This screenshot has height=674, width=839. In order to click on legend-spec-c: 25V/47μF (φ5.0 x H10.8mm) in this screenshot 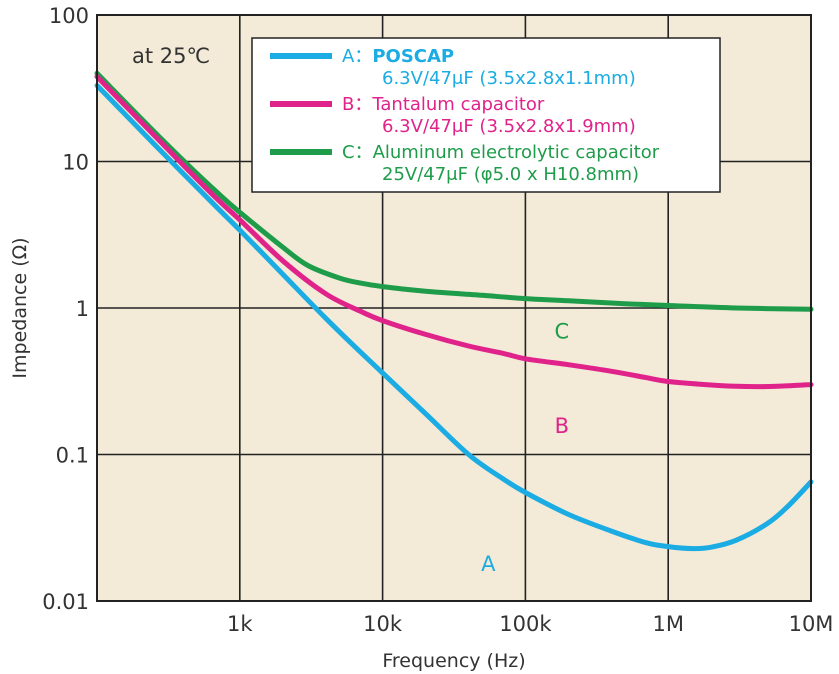, I will do `click(510, 174)`.